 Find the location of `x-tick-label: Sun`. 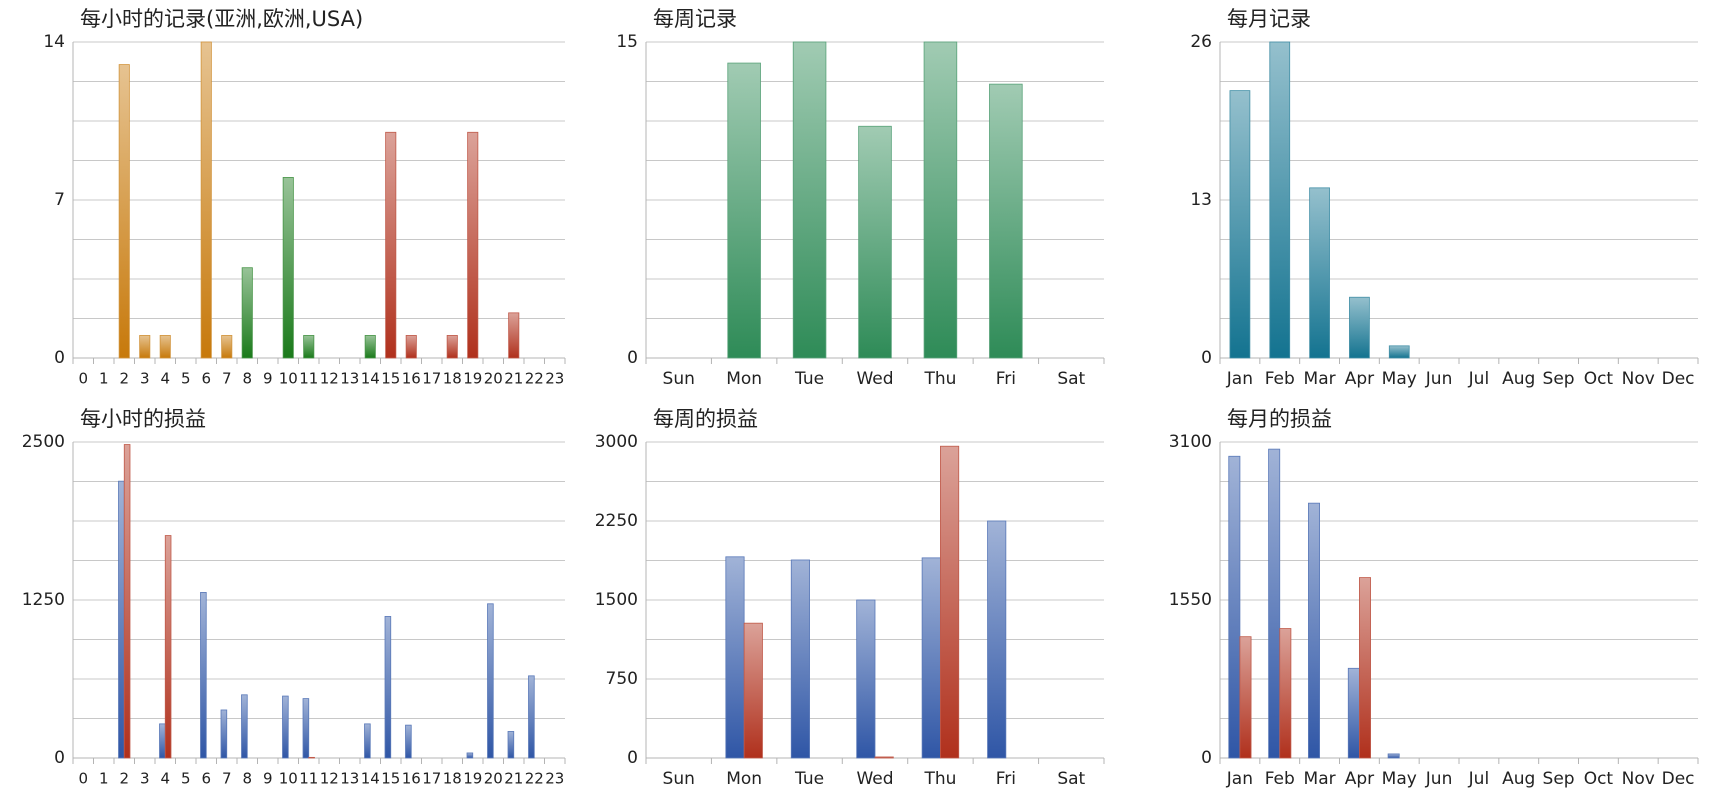

x-tick-label: Sun is located at coordinates (679, 379).